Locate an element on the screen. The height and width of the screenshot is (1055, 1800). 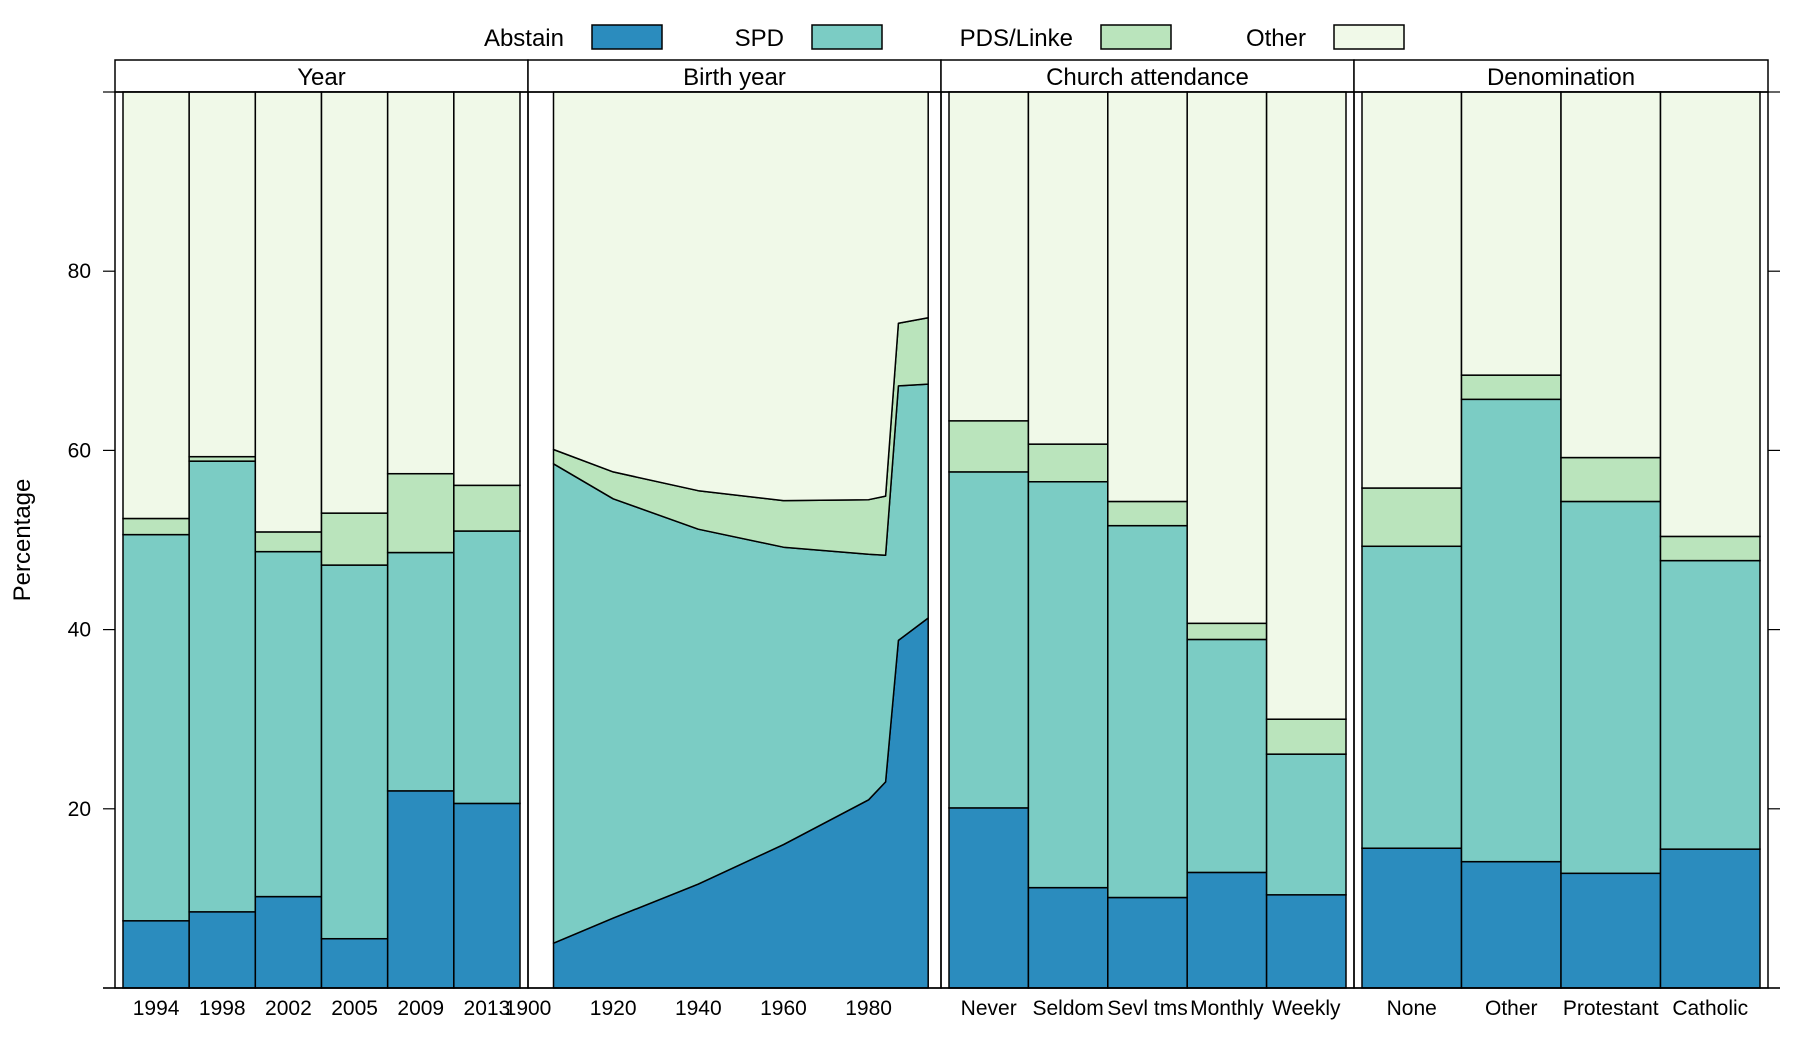
panel-title: Denomination is located at coordinates (1561, 77).